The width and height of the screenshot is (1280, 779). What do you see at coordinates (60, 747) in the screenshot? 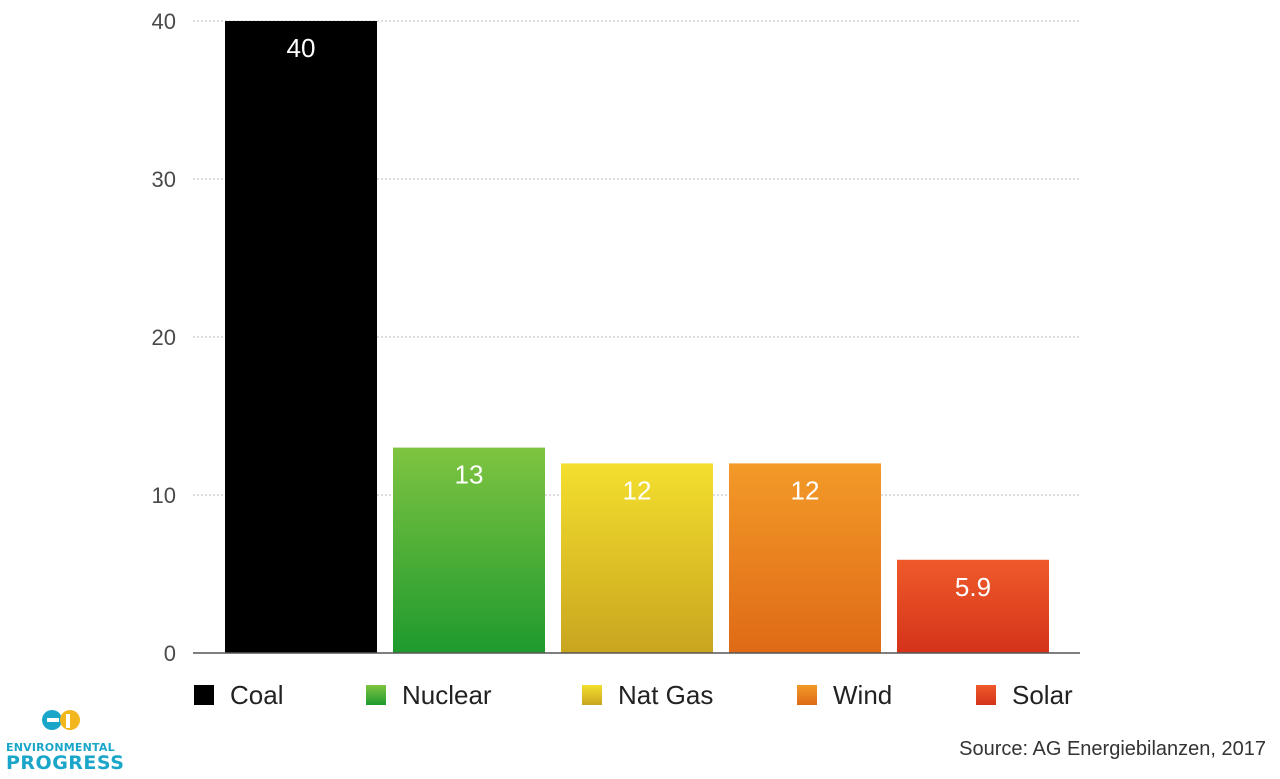
I see `logo-text-line1: ENVIRONMENTAL` at bounding box center [60, 747].